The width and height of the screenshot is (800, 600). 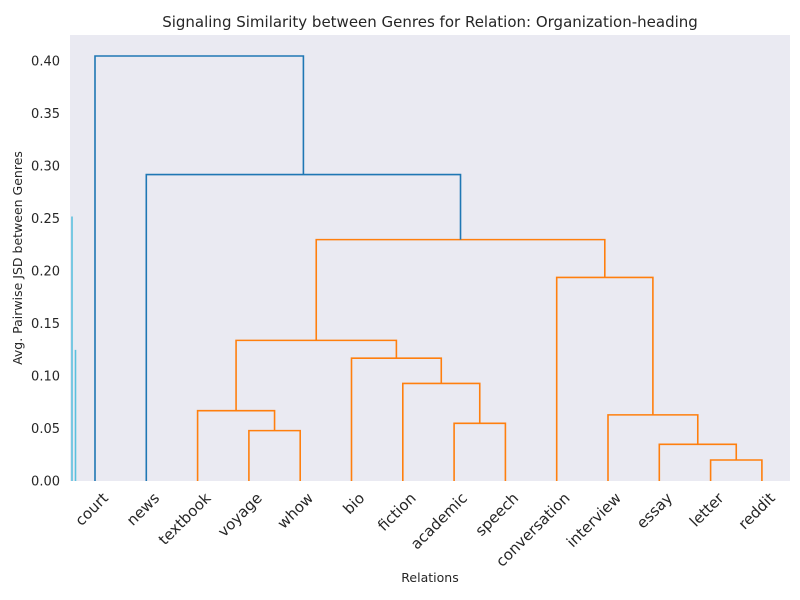 What do you see at coordinates (353, 503) in the screenshot?
I see `leaf-label-bio: bio` at bounding box center [353, 503].